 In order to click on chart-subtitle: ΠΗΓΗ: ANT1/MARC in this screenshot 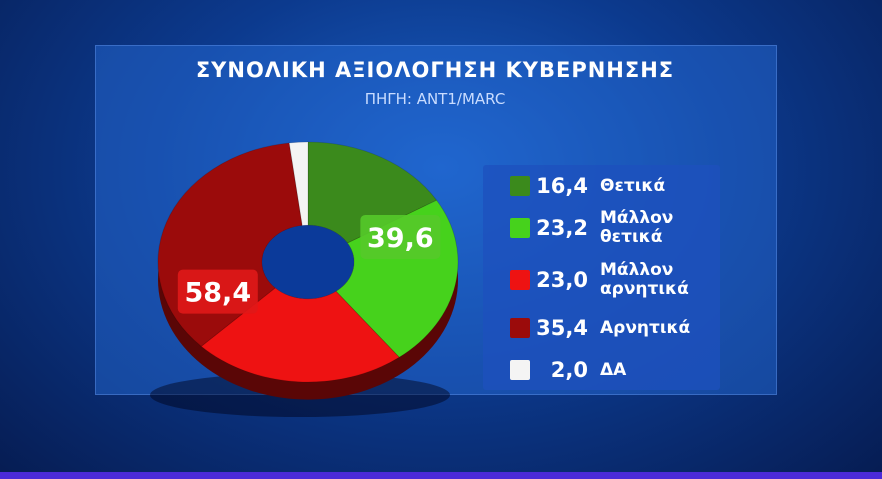, I will do `click(435, 99)`.